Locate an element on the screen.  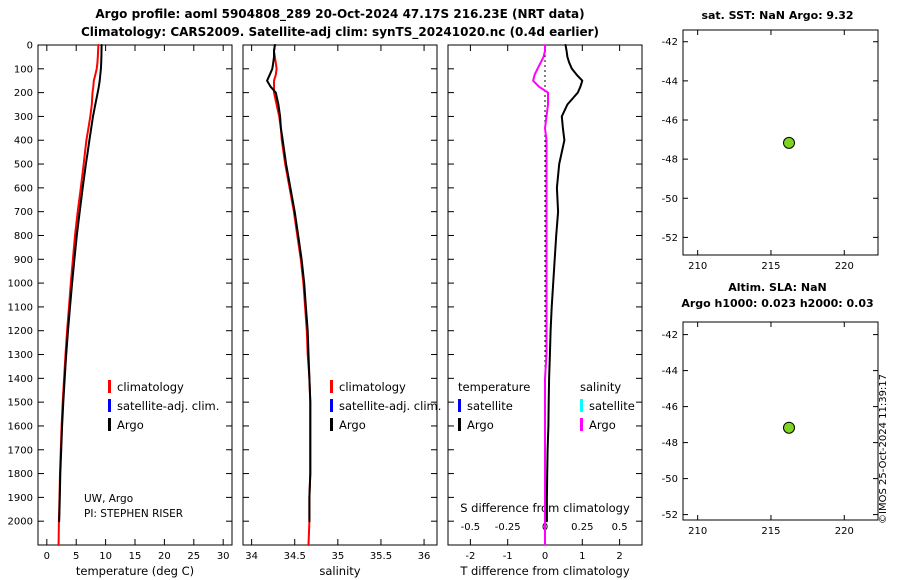
secondary-tick-label: -0.25 is located at coordinates (508, 527).